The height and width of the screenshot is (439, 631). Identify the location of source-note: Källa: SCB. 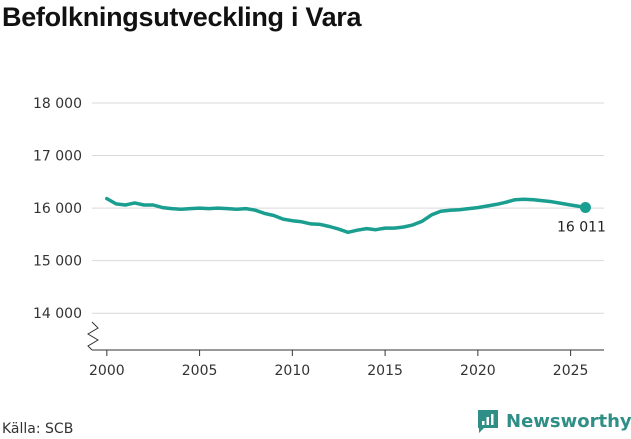
(38, 429).